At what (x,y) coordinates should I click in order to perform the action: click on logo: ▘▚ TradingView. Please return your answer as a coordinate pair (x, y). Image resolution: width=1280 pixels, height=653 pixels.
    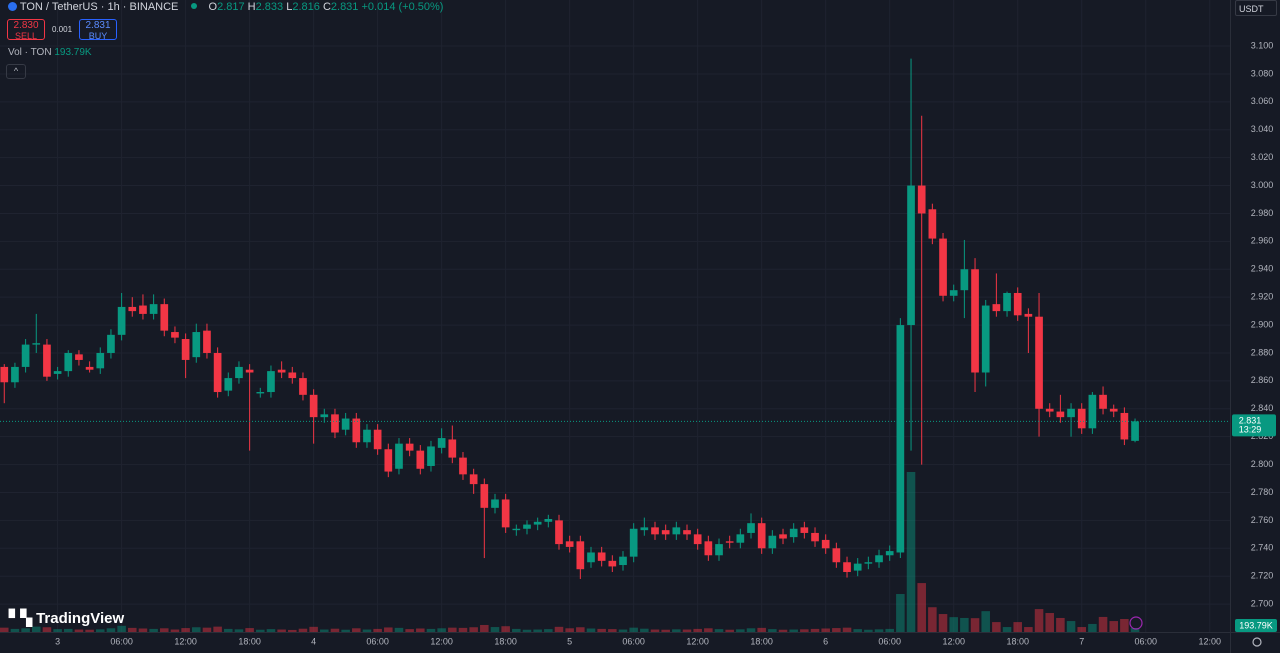
    Looking at the image, I should click on (66, 618).